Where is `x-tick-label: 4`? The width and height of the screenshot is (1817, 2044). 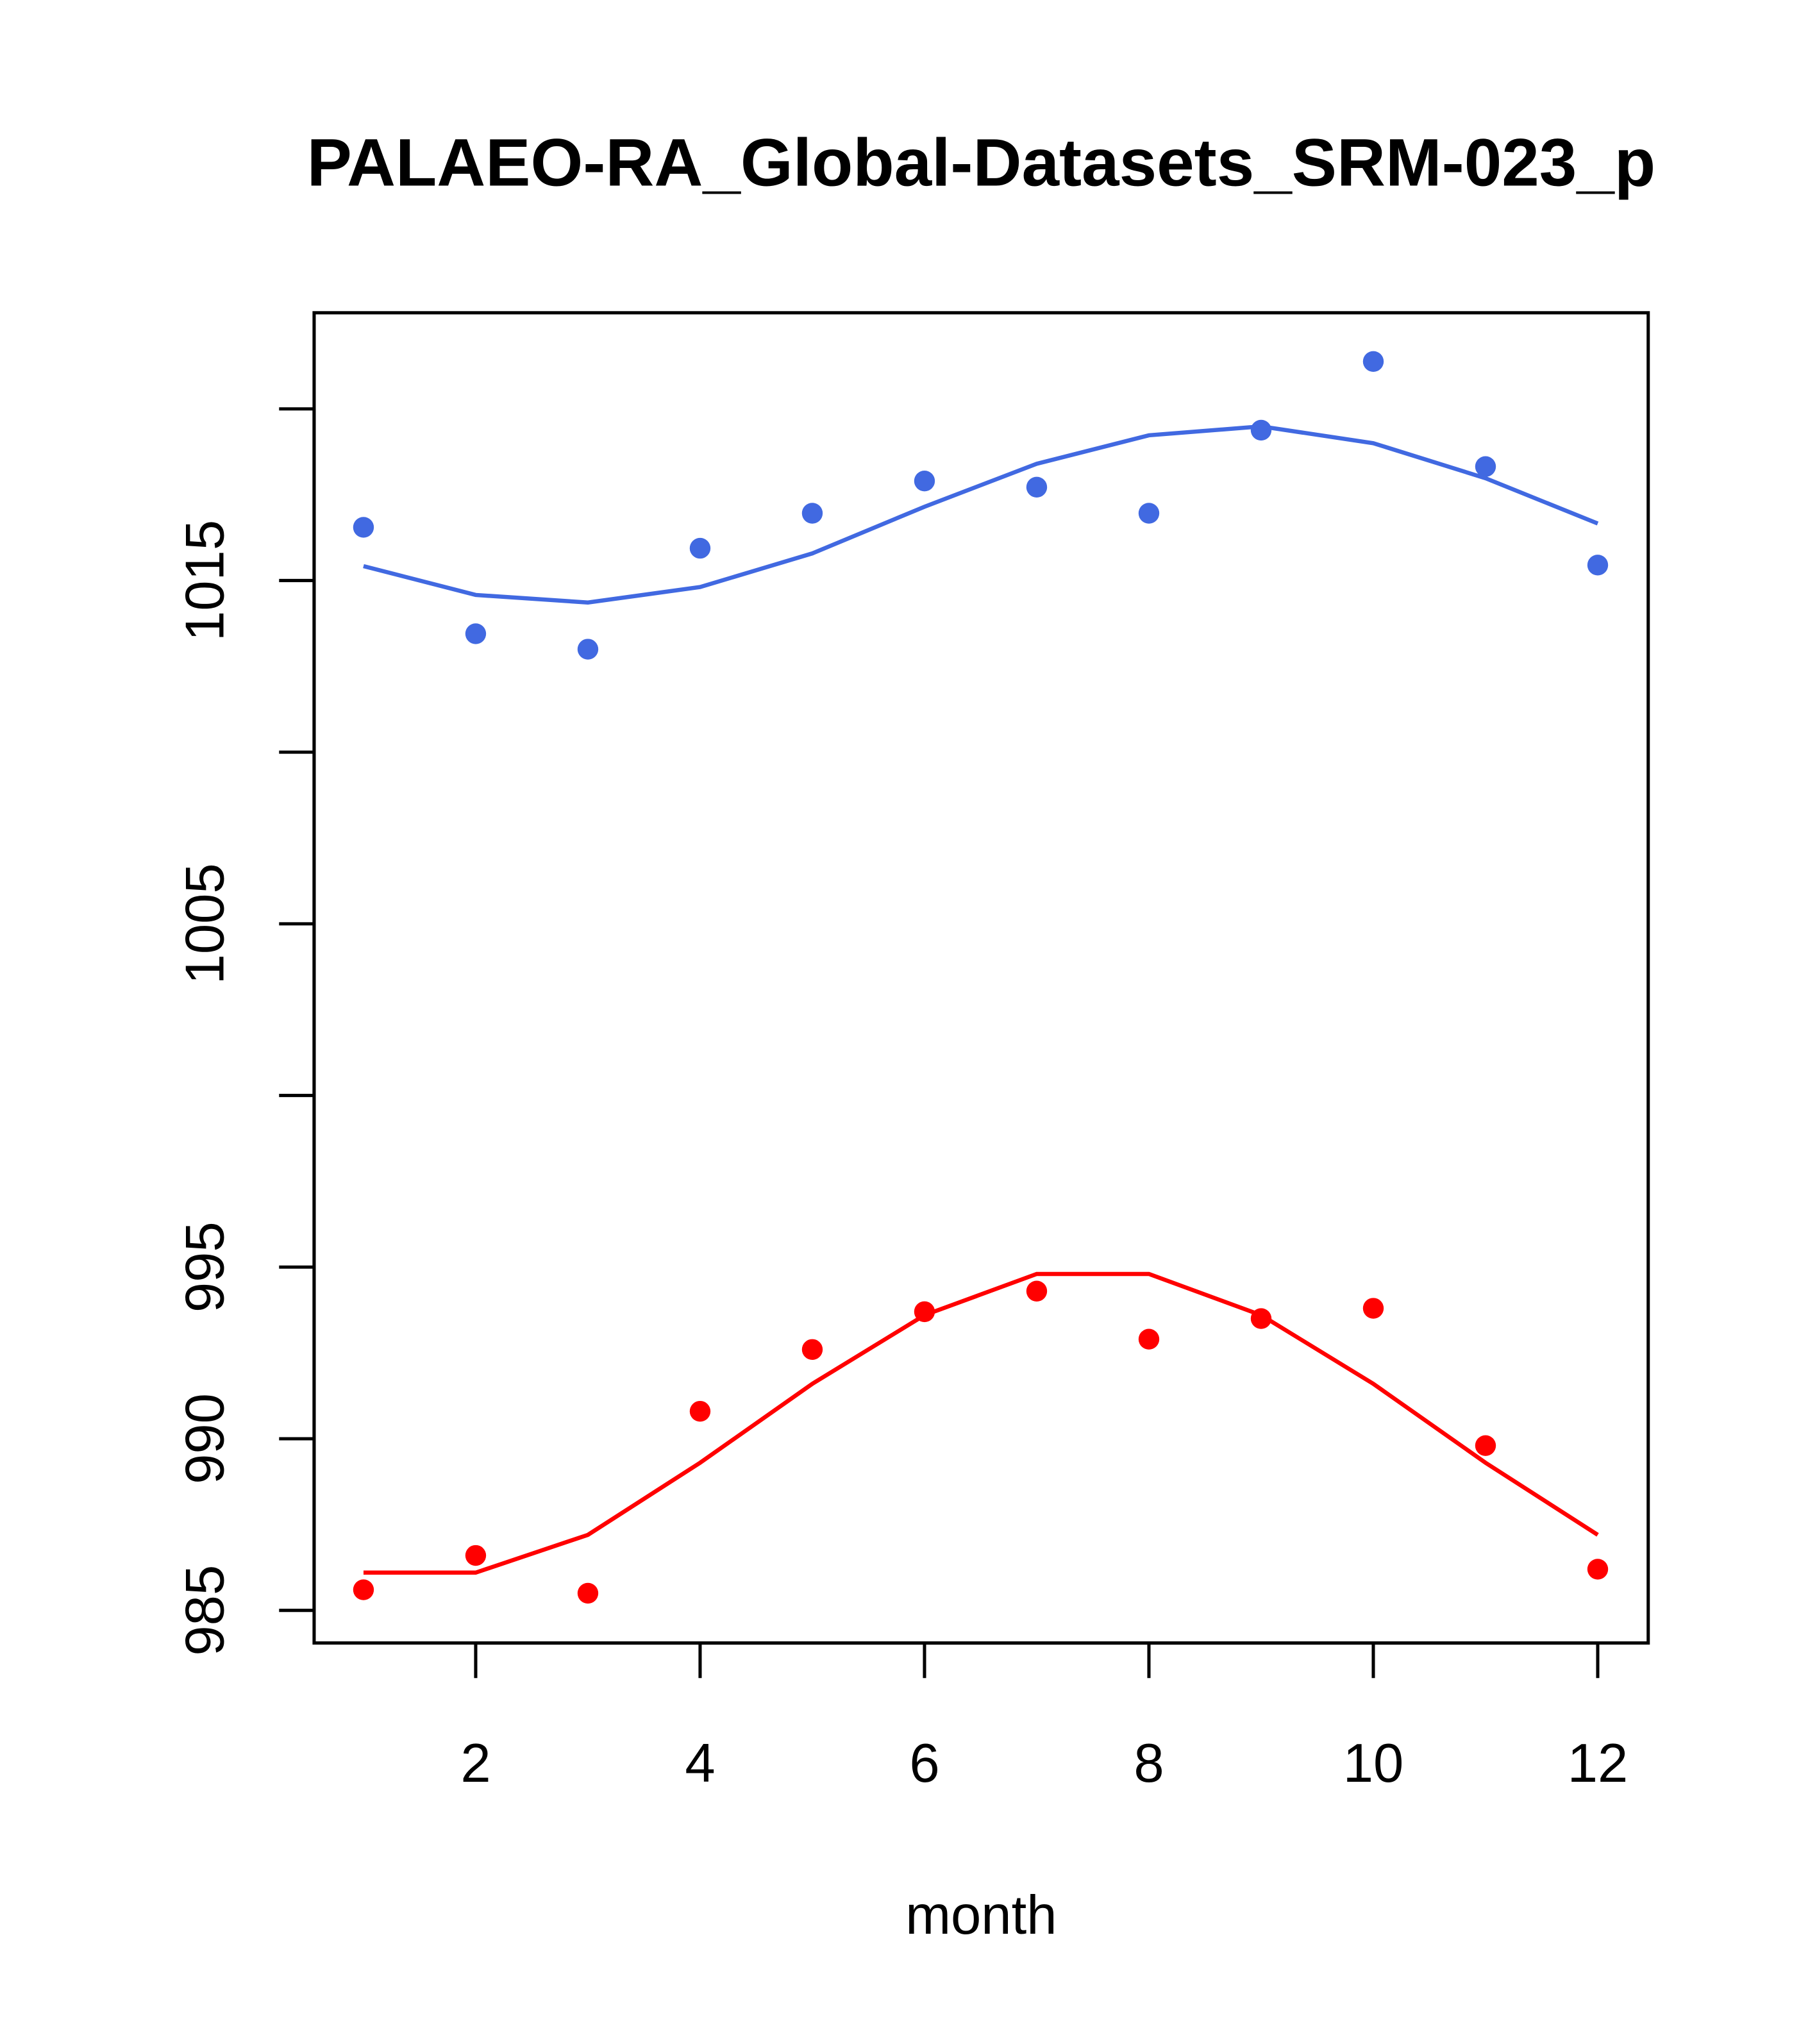 x-tick-label: 4 is located at coordinates (700, 1764).